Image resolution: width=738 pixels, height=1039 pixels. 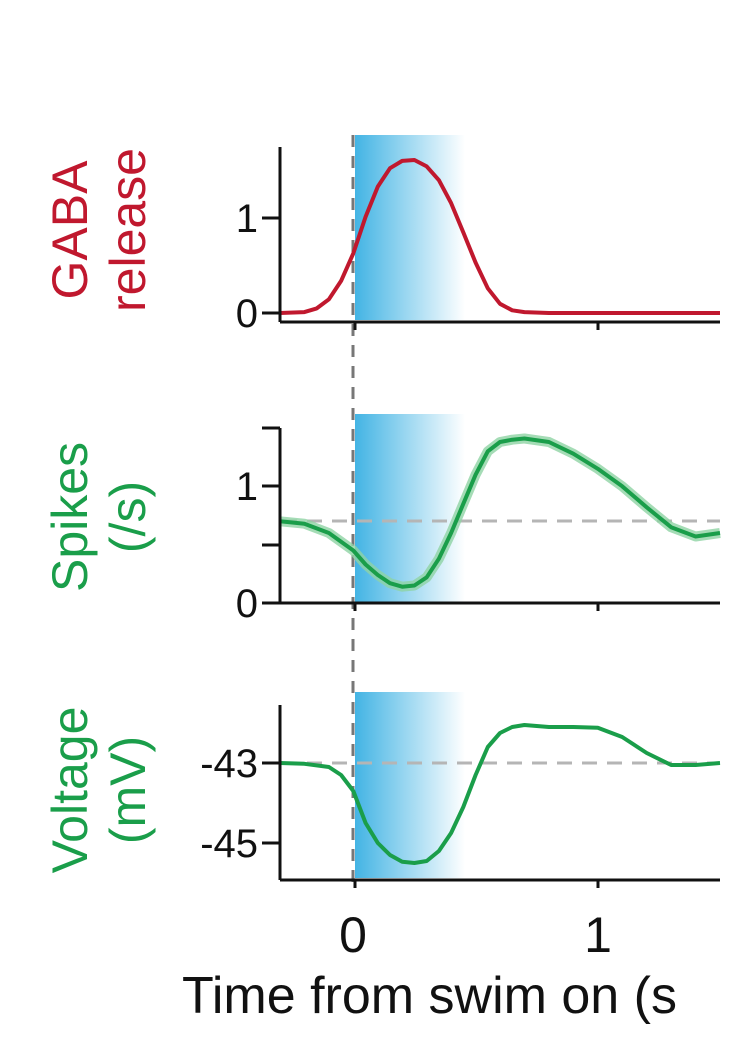 What do you see at coordinates (499, 236) in the screenshot?
I see `gaba-release-trace` at bounding box center [499, 236].